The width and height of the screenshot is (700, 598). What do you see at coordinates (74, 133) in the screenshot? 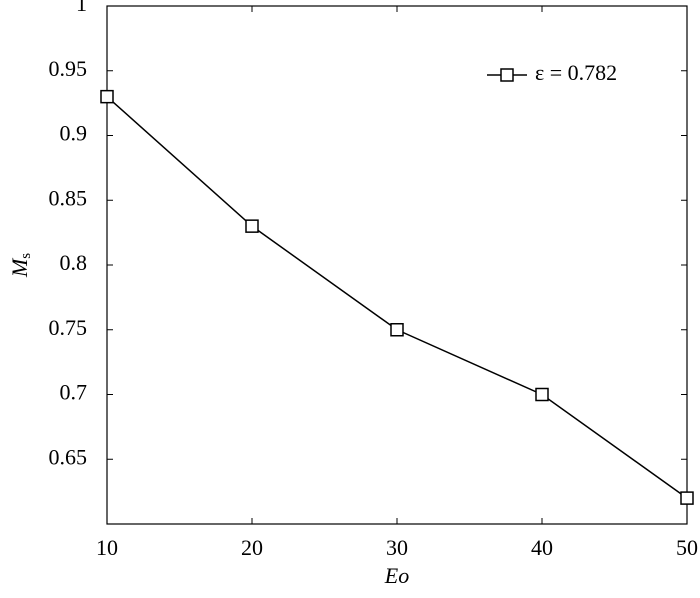
I see `y-tick-label: 0.9` at bounding box center [74, 133].